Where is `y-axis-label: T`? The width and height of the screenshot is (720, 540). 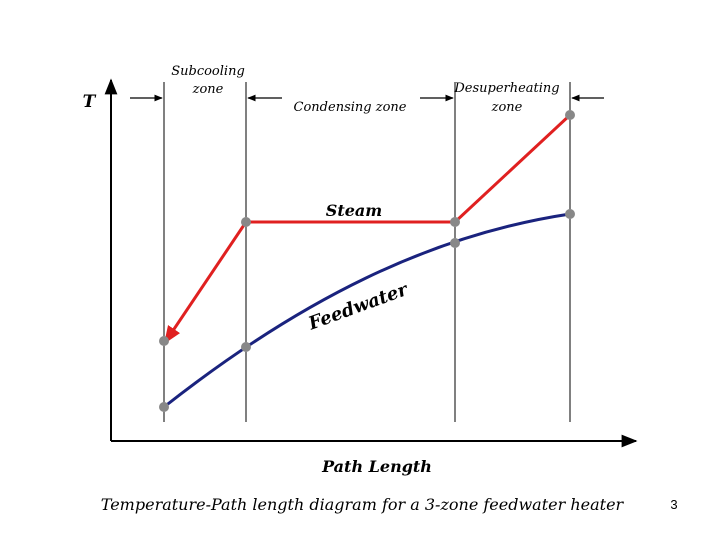
y-axis-label: T is located at coordinates (90, 102).